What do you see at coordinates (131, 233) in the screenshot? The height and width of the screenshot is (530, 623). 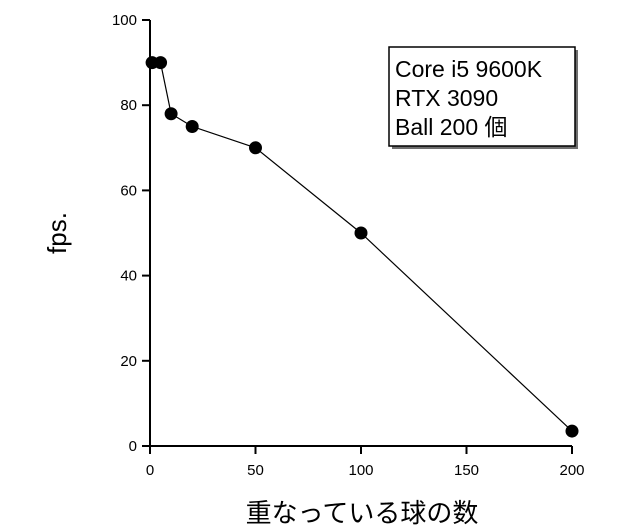 I see `y-ticks: 0 20 40 60 80 100` at bounding box center [131, 233].